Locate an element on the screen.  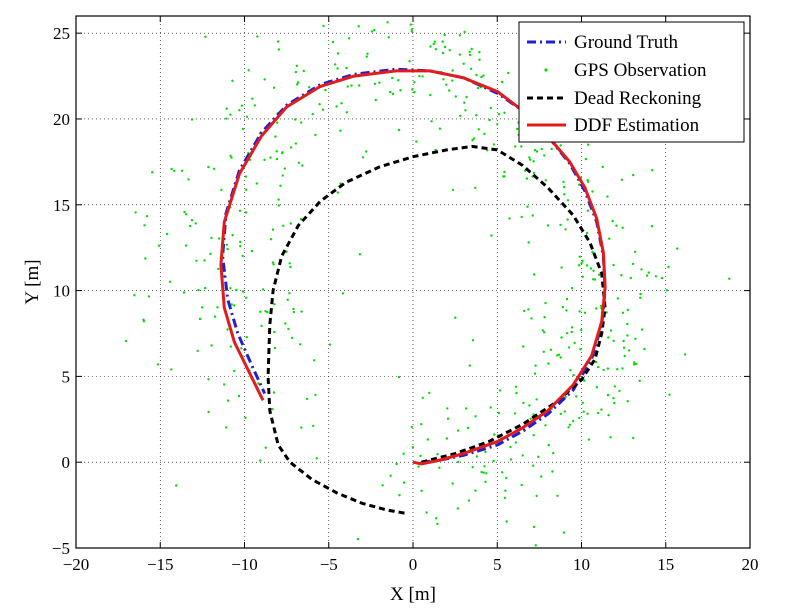
x-tick-label: −15 is located at coordinates (160, 564).